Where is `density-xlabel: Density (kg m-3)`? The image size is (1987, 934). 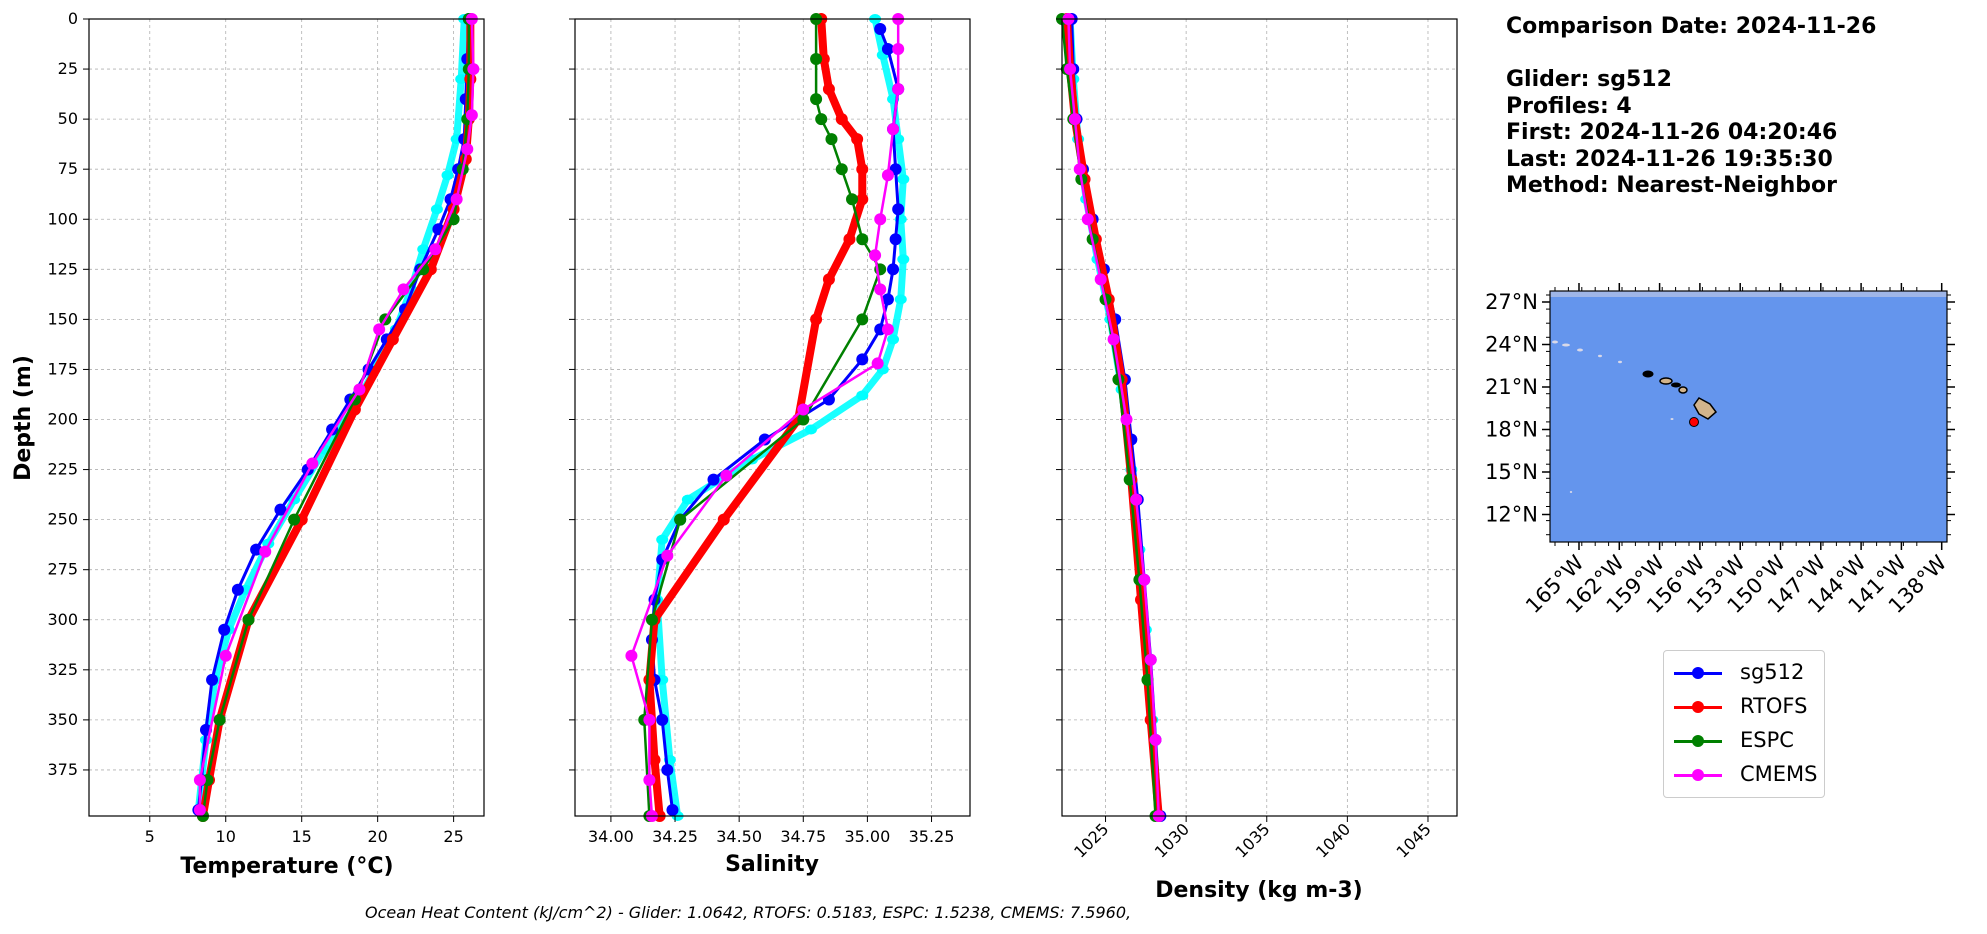
density-xlabel: Density (kg m-3) is located at coordinates (1259, 890).